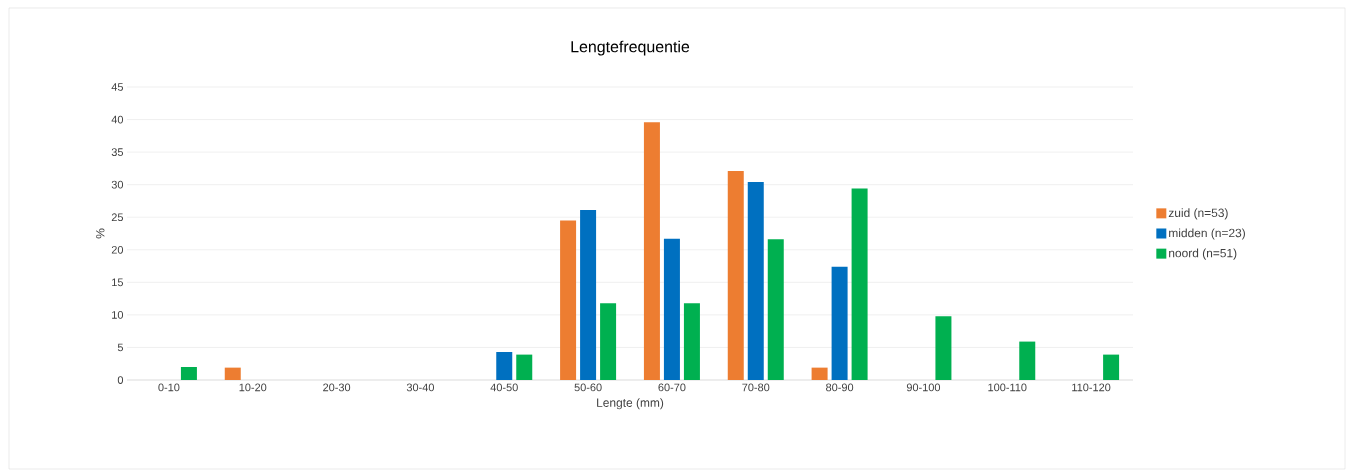  Describe the element at coordinates (1007, 387) in the screenshot. I see `x-tick-label: 100-110` at that location.